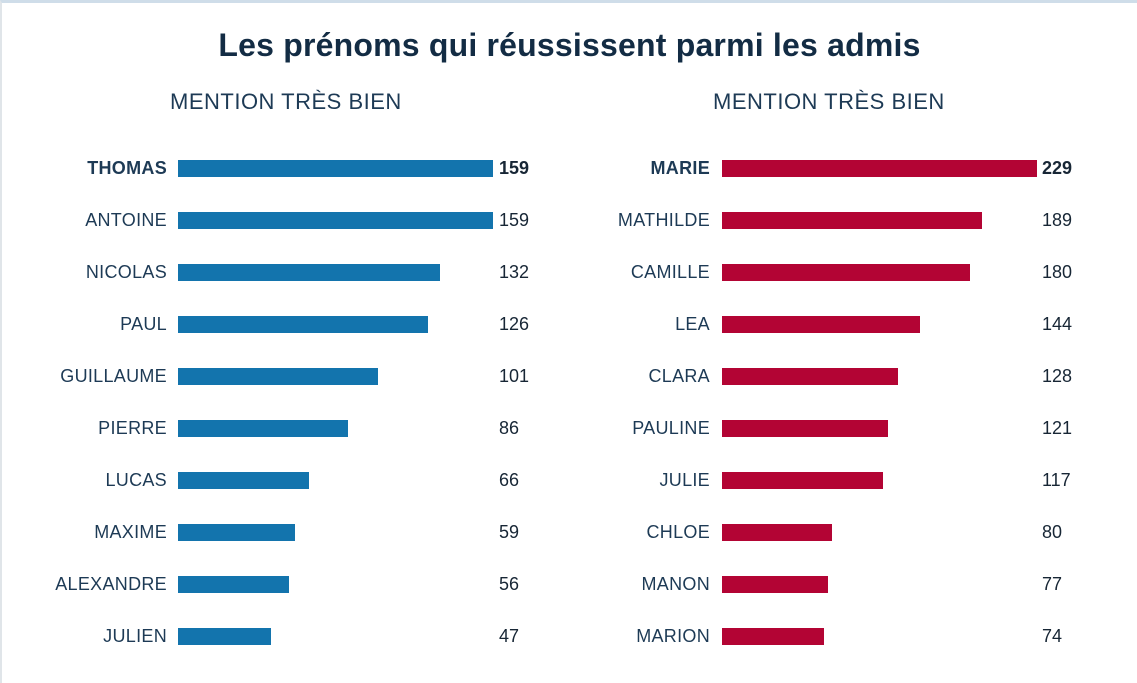  What do you see at coordinates (514, 271) in the screenshot?
I see `bar-value: 132` at bounding box center [514, 271].